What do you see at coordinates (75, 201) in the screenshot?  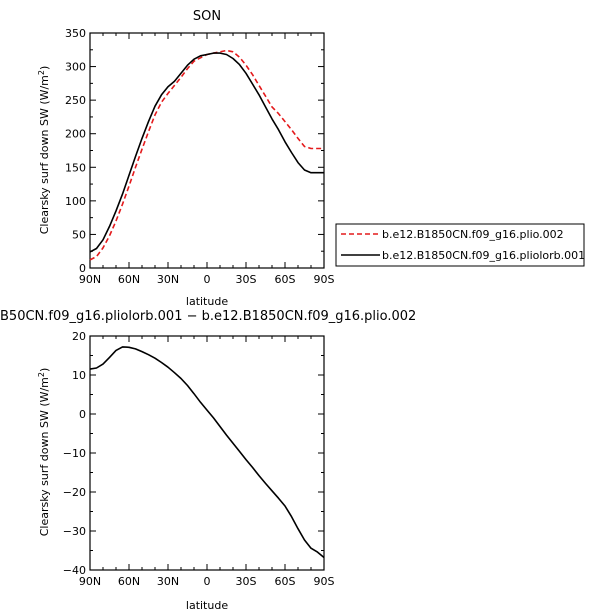 I see `top-y-tick-label: 100` at bounding box center [75, 201].